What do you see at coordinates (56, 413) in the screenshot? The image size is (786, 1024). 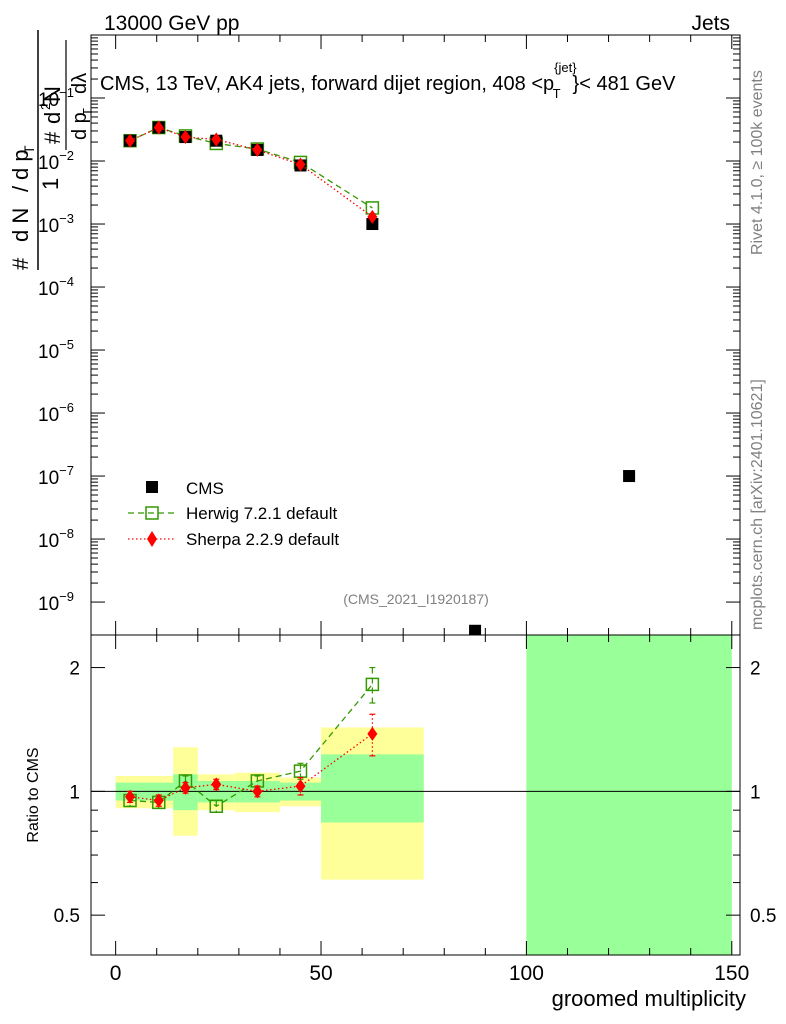 I see `main-y-tick-label: 10⁻⁶` at bounding box center [56, 413].